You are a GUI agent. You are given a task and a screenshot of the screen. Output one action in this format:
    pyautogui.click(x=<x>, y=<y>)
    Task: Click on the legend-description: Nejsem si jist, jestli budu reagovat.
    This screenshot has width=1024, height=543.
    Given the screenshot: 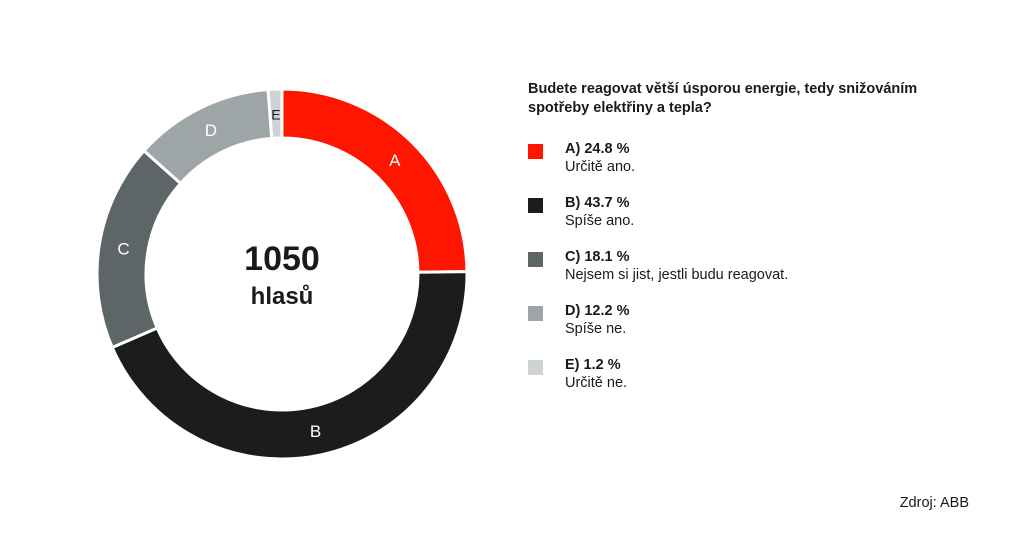 What is the action you would take?
    pyautogui.click(x=677, y=275)
    